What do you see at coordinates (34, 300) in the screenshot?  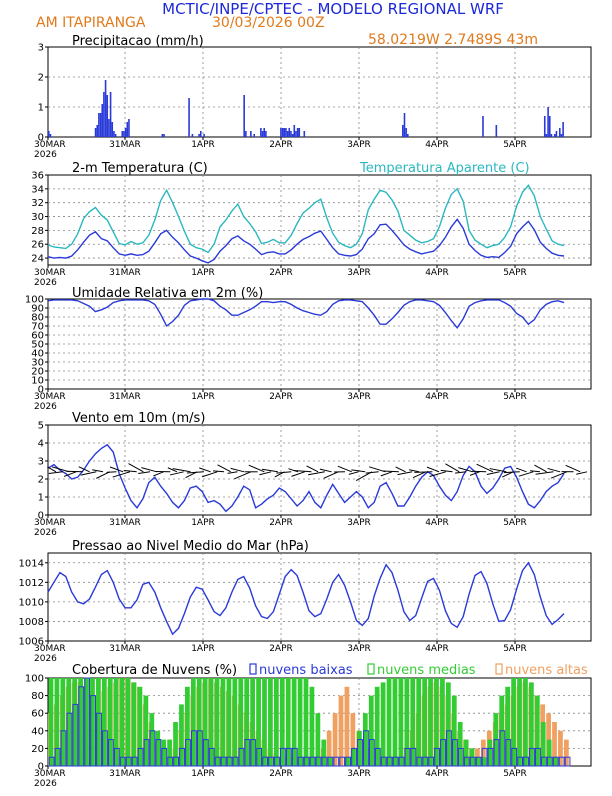 I see `y-tick-label: 100` at bounding box center [34, 300].